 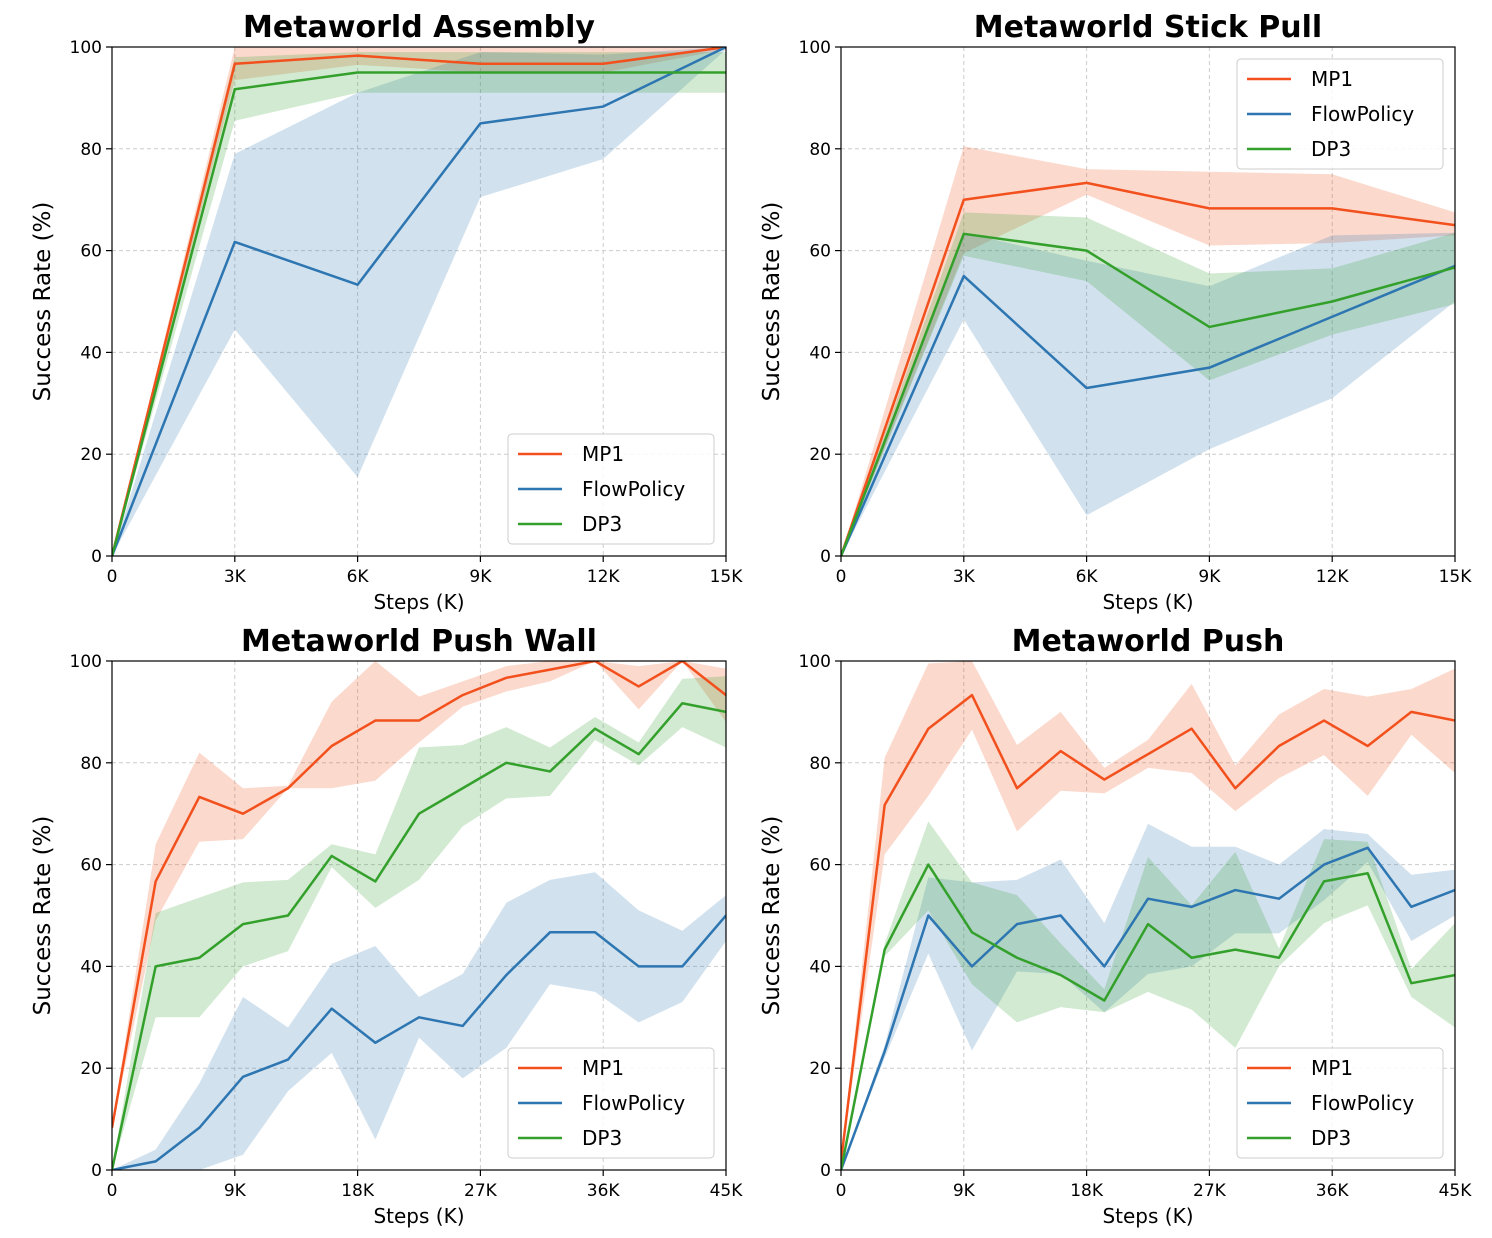 I want to click on x-tick-label: 3K, so click(x=235, y=577).